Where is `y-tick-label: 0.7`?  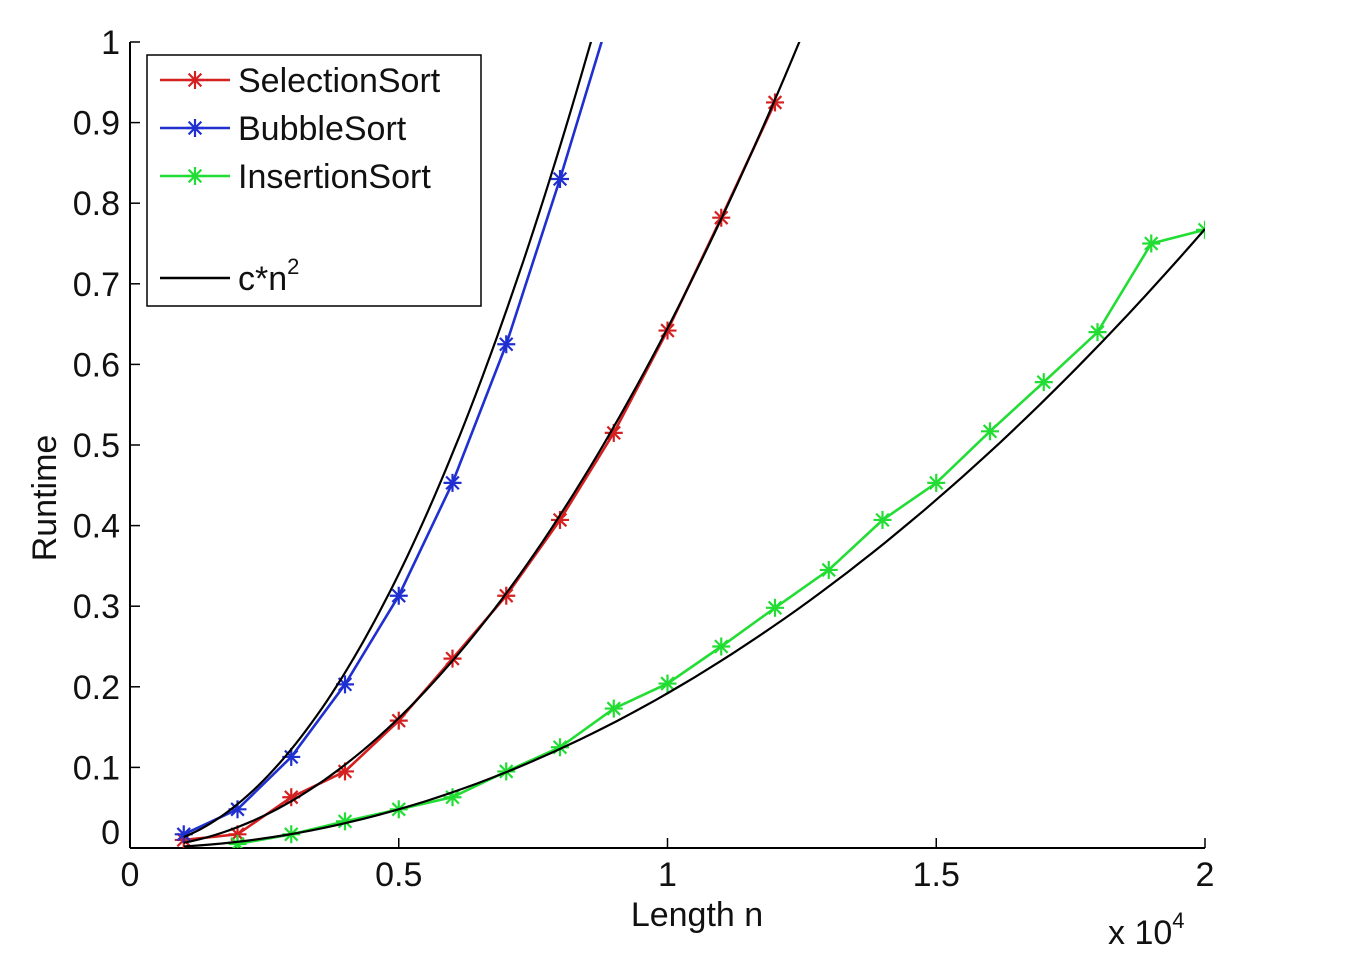 y-tick-label: 0.7 is located at coordinates (96, 285).